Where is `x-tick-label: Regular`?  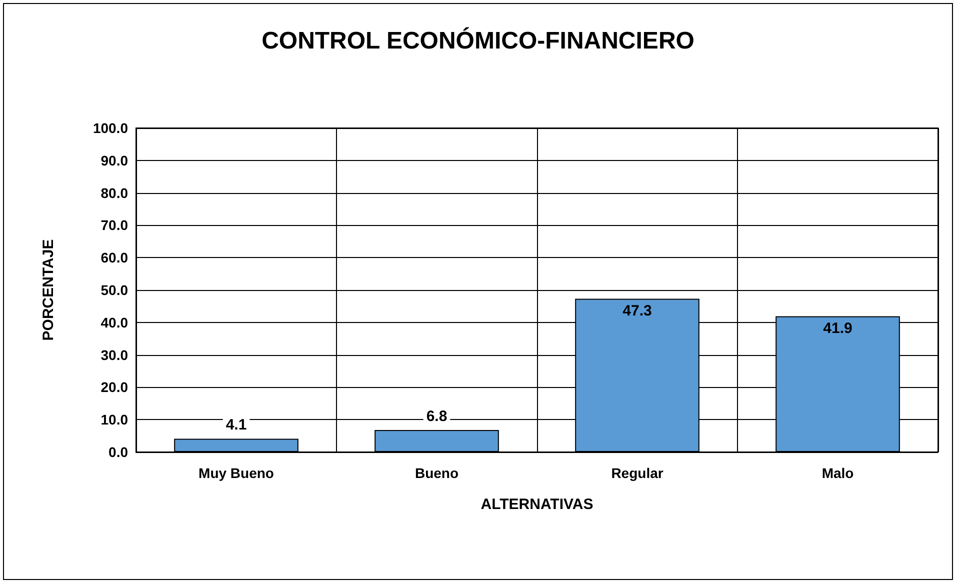
x-tick-label: Regular is located at coordinates (637, 473).